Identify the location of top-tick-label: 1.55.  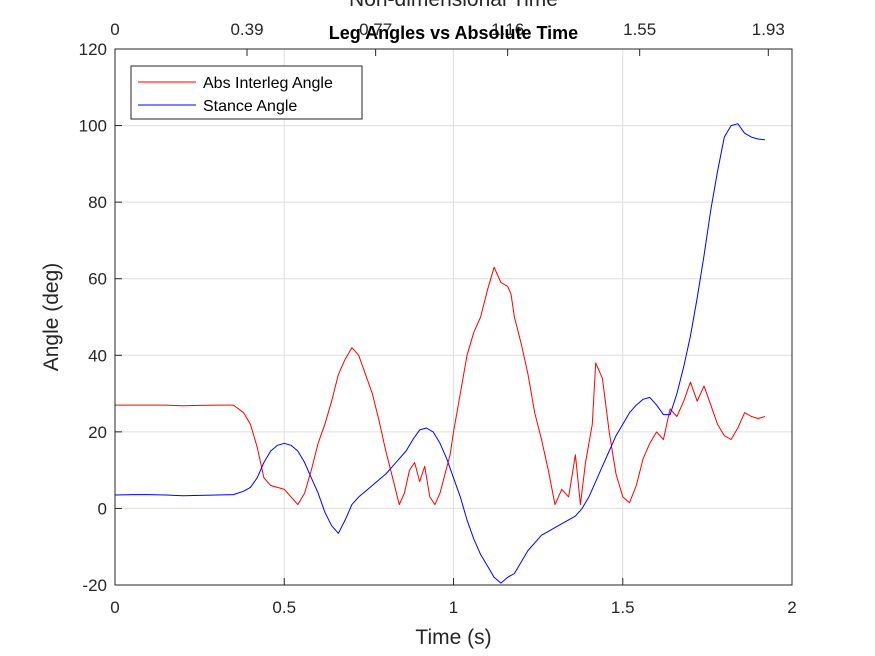
(639, 29).